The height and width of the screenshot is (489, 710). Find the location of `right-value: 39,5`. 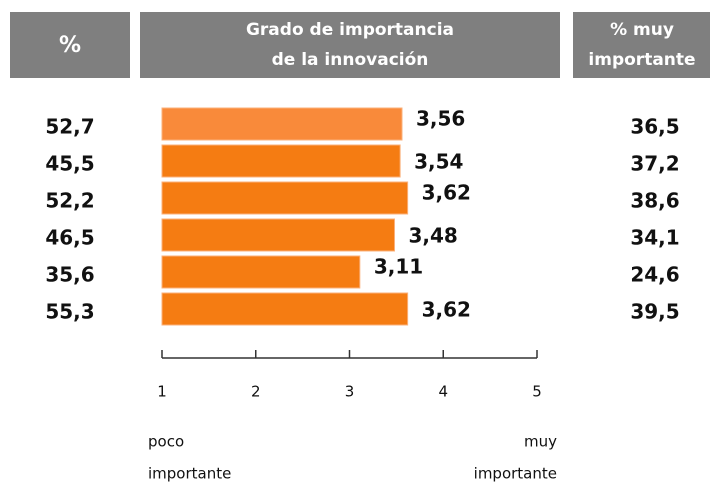

right-value: 39,5 is located at coordinates (654, 312).